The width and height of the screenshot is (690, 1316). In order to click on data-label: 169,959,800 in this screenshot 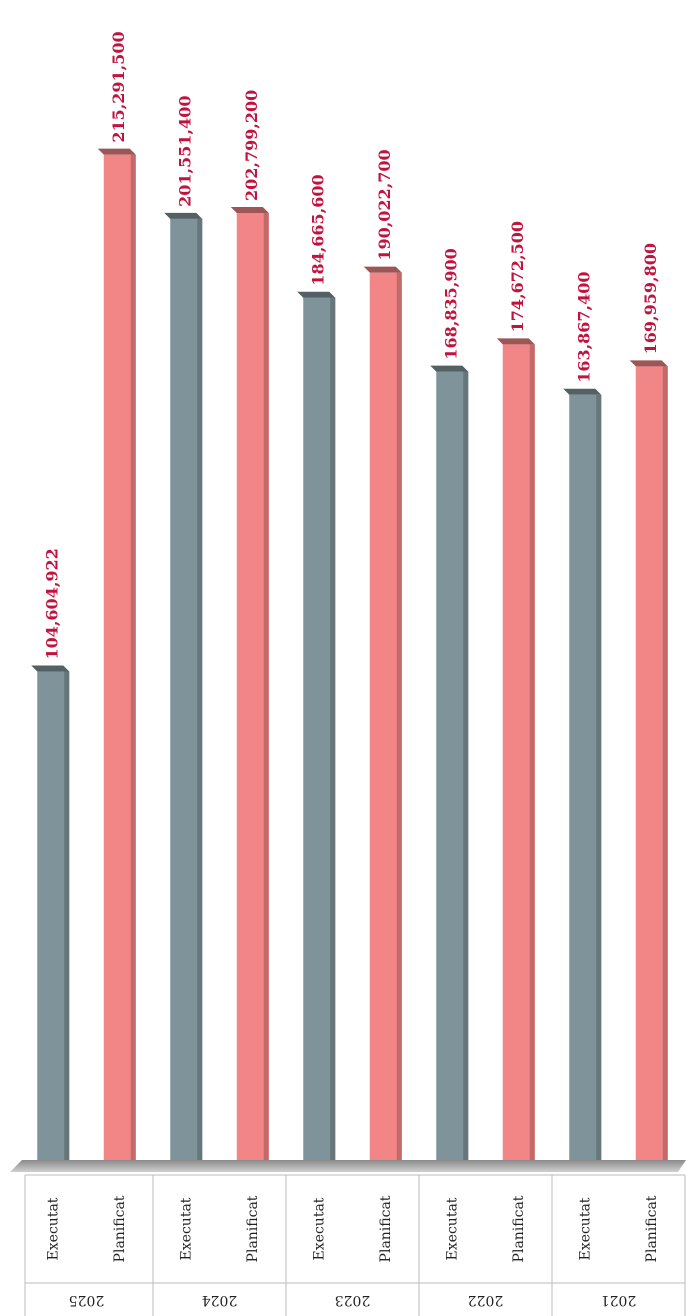, I will do `click(650, 298)`.